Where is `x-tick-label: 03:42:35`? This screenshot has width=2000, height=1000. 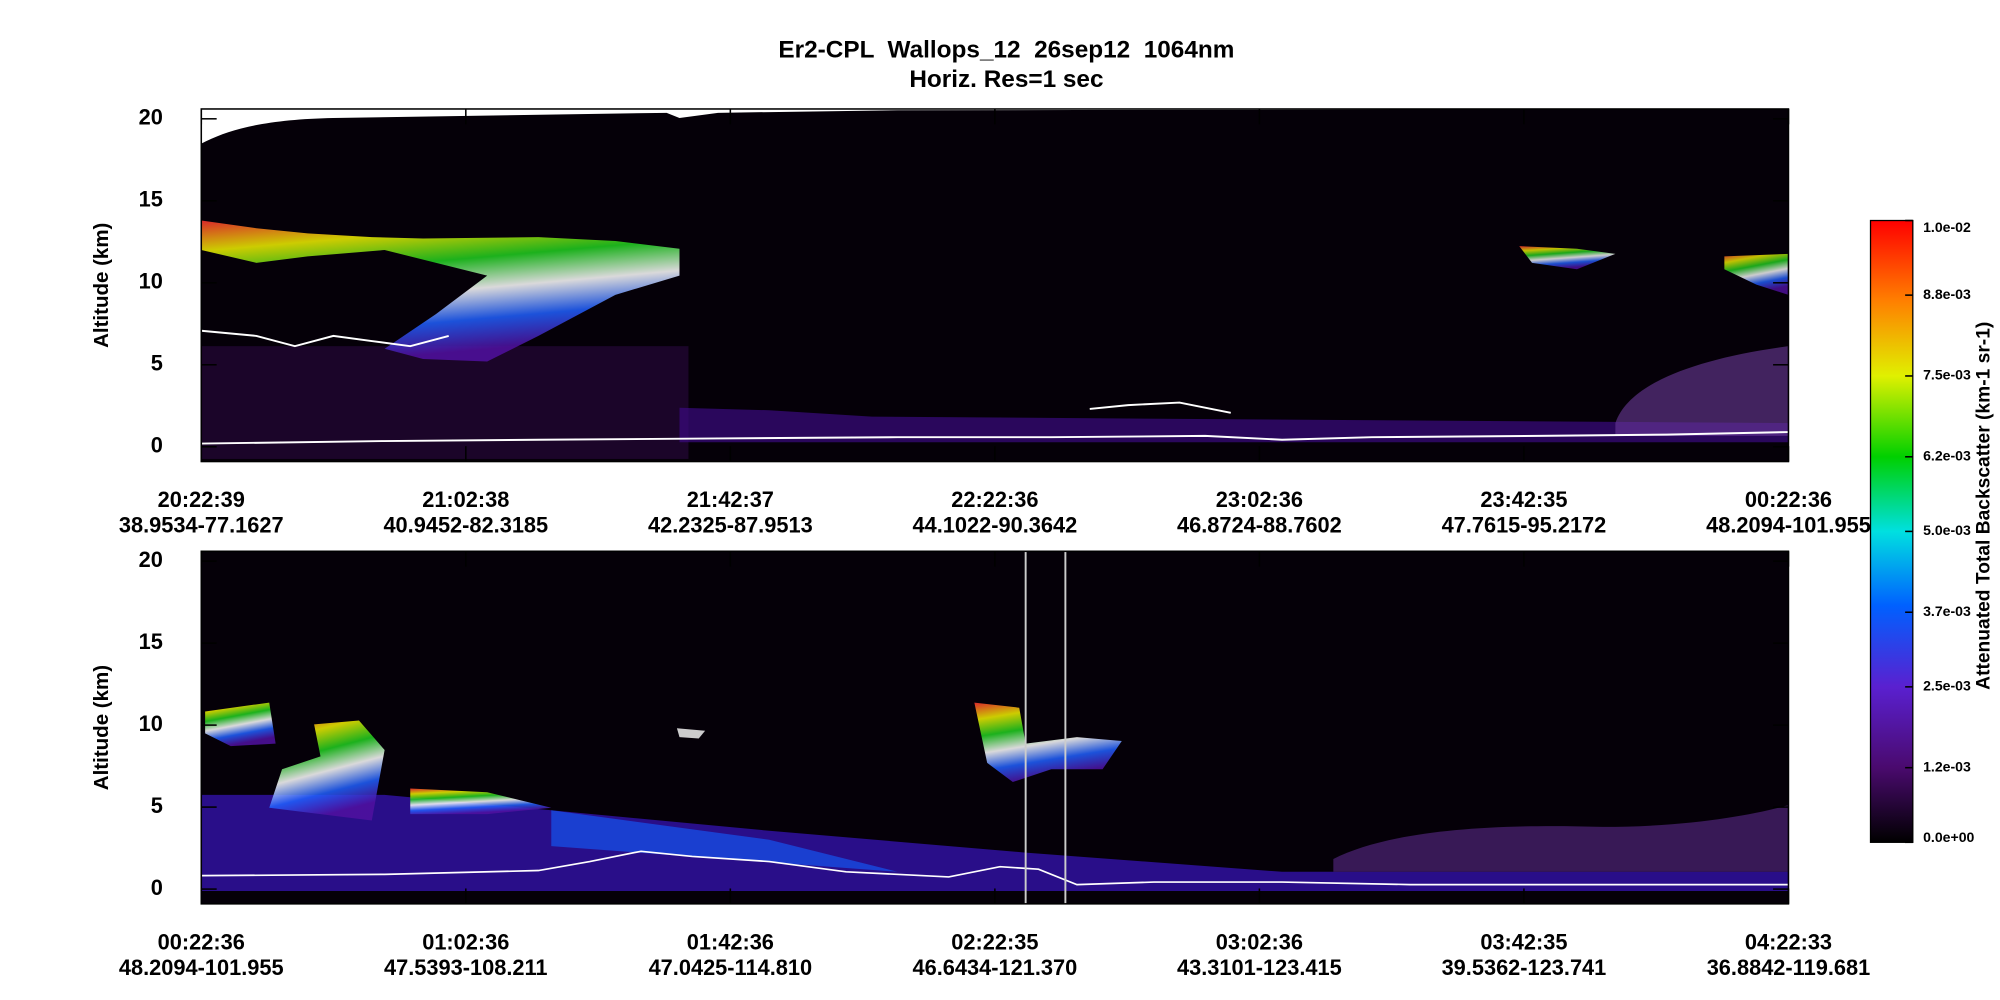
x-tick-label: 03:42:35 is located at coordinates (1523, 941).